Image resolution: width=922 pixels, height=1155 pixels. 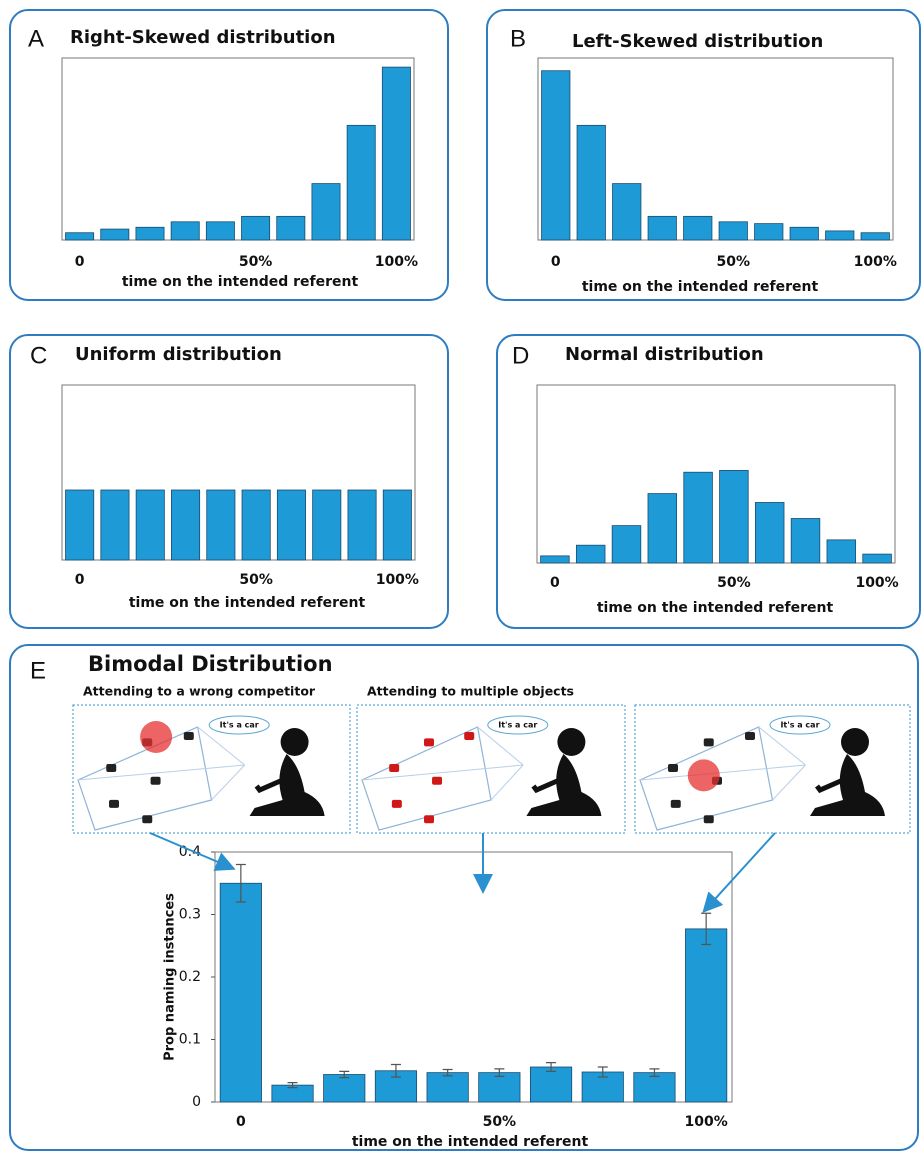 I want to click on panel-title: Bimodal Distribution, so click(x=210, y=664).